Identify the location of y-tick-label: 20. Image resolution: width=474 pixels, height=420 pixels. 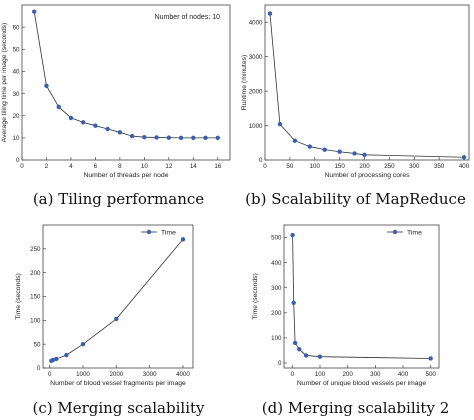
(16, 116).